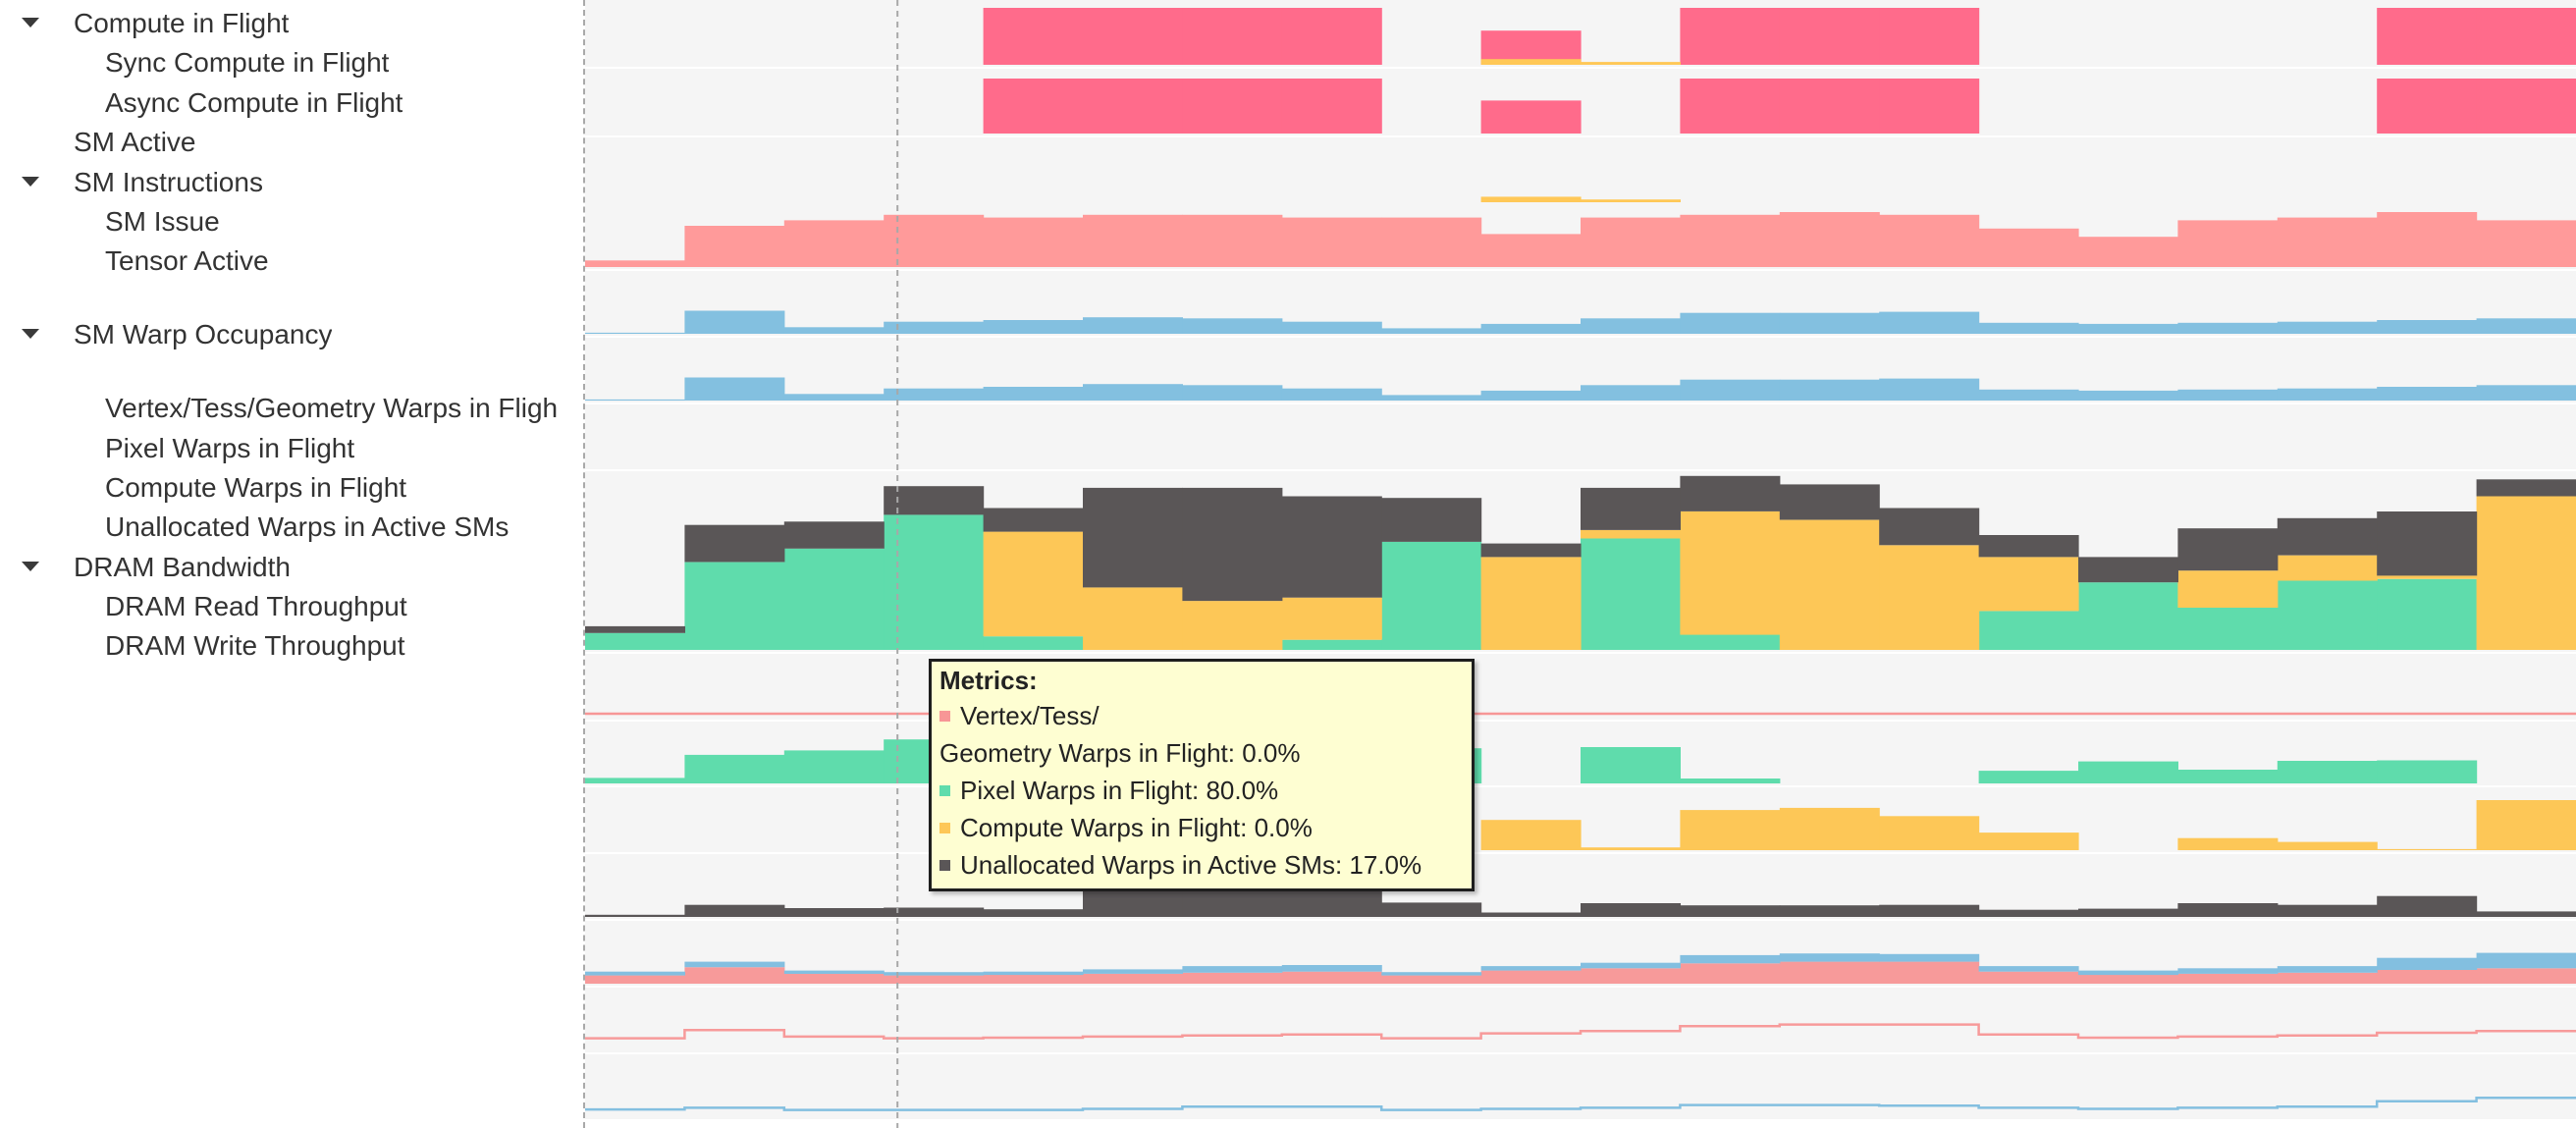  Describe the element at coordinates (256, 606) in the screenshot. I see `row-label-text: DRAM Read Throughput` at that location.